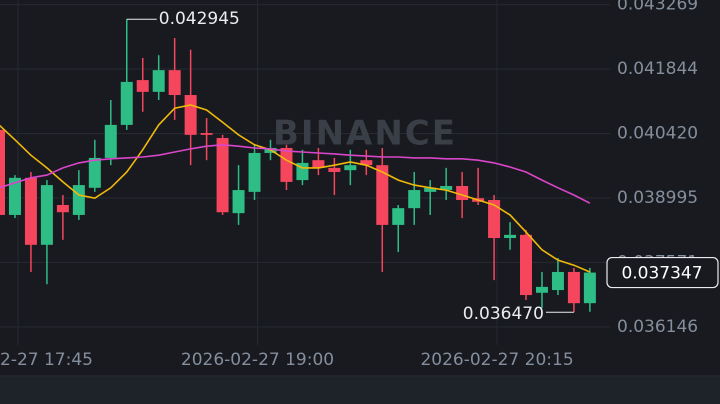 This screenshot has height=404, width=720. Describe the element at coordinates (657, 133) in the screenshot. I see `y-tick-label: 0.040420` at that location.